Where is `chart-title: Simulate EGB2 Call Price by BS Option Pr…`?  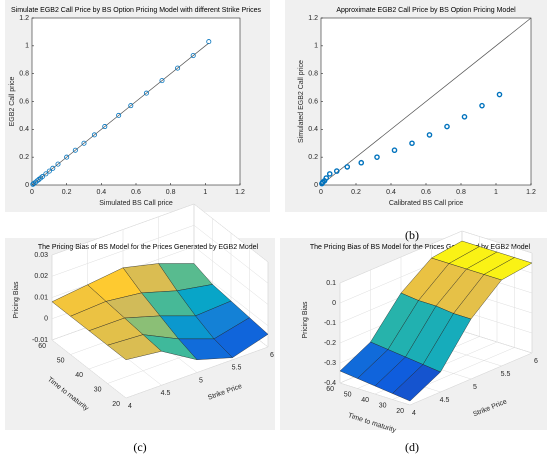
chart-title: Simulate EGB2 Call Price by BS Option Pr… is located at coordinates (136, 10).